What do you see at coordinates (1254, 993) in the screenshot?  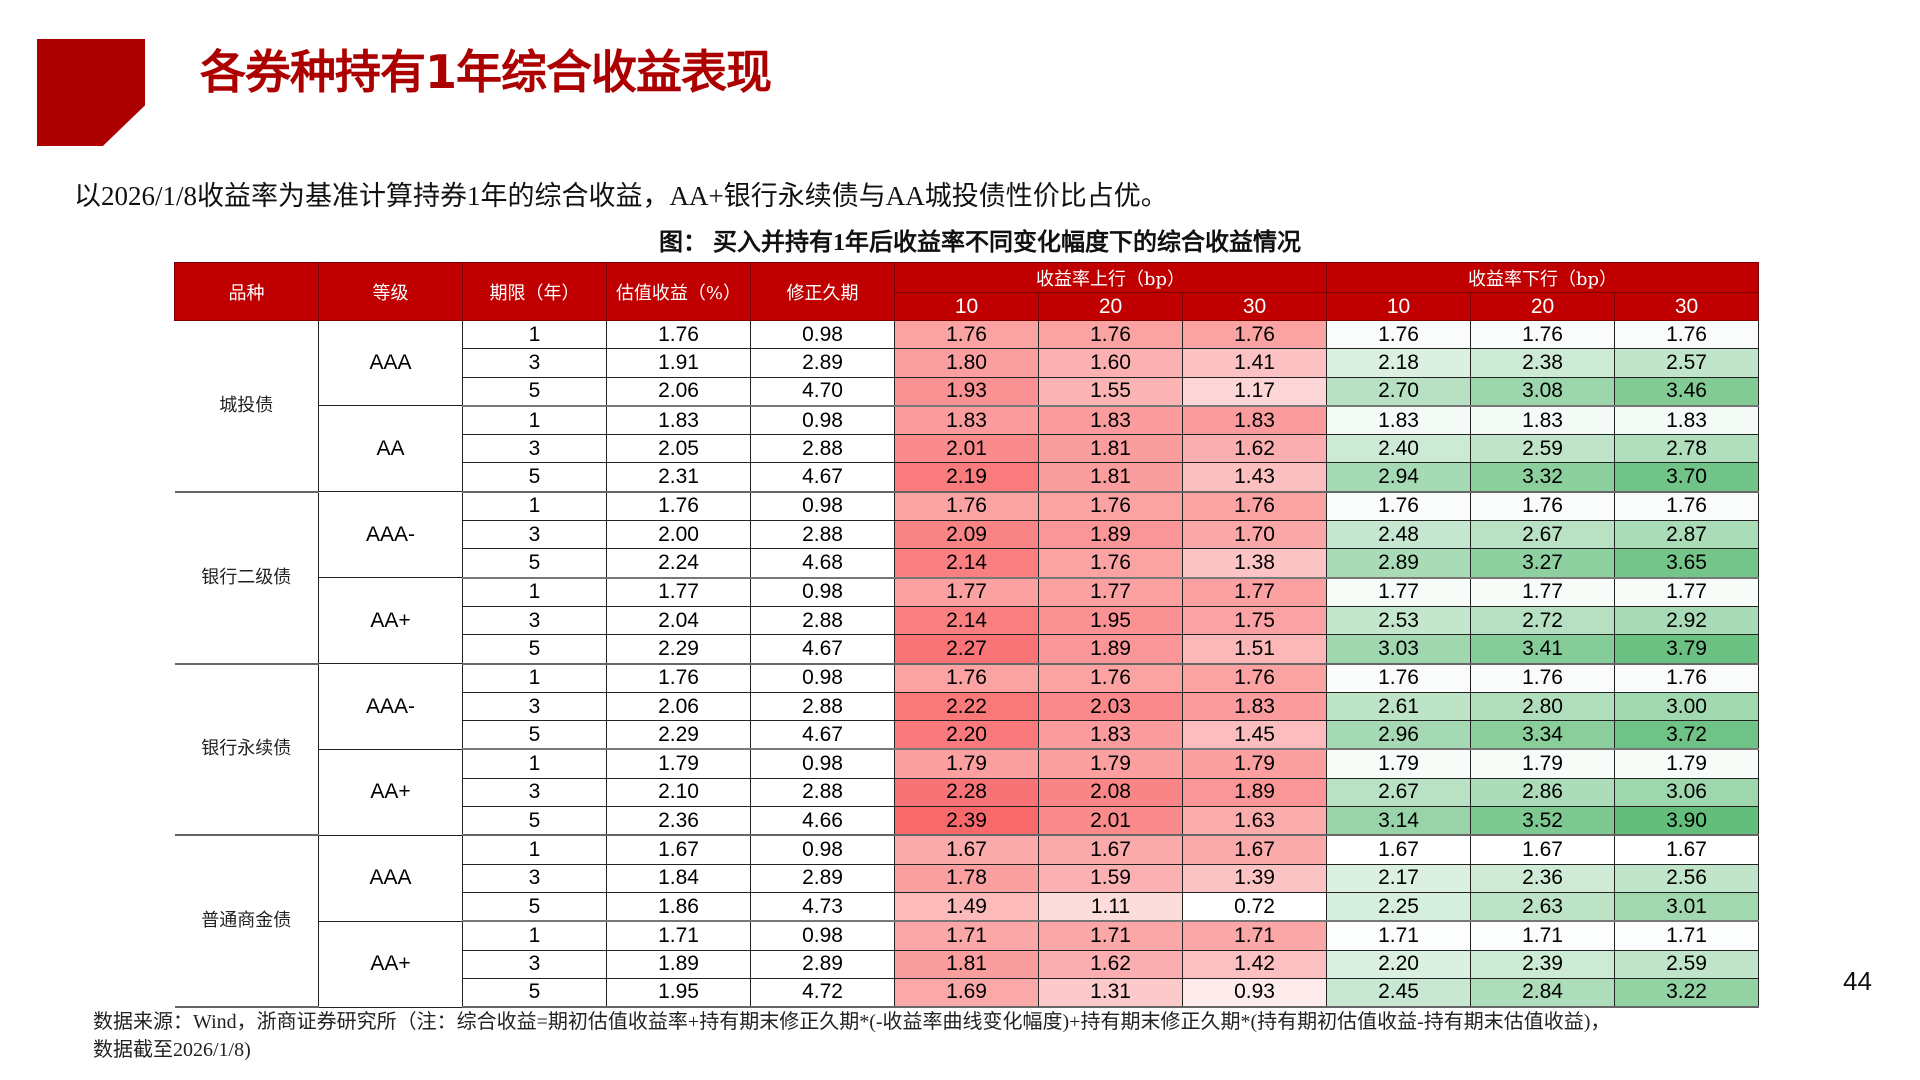 I see `up-30bp-cell: 0.93` at bounding box center [1254, 993].